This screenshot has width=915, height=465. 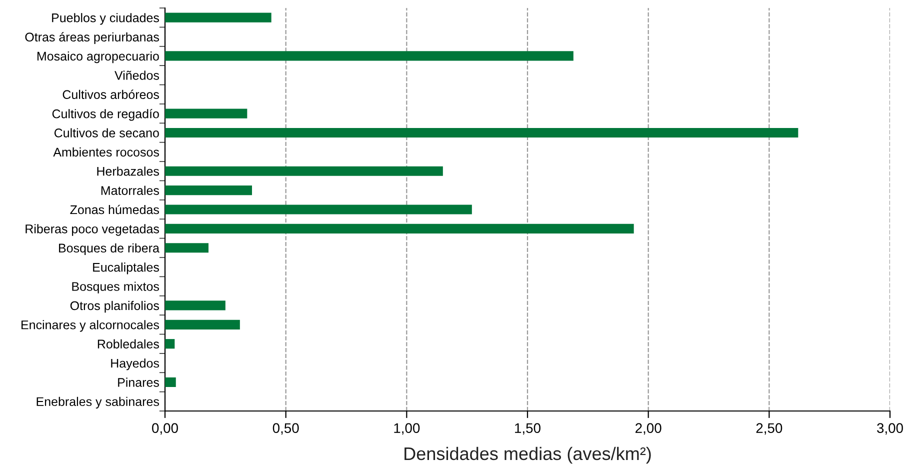 I want to click on y-tick-label: Mosaico agropecuario, so click(x=98, y=57).